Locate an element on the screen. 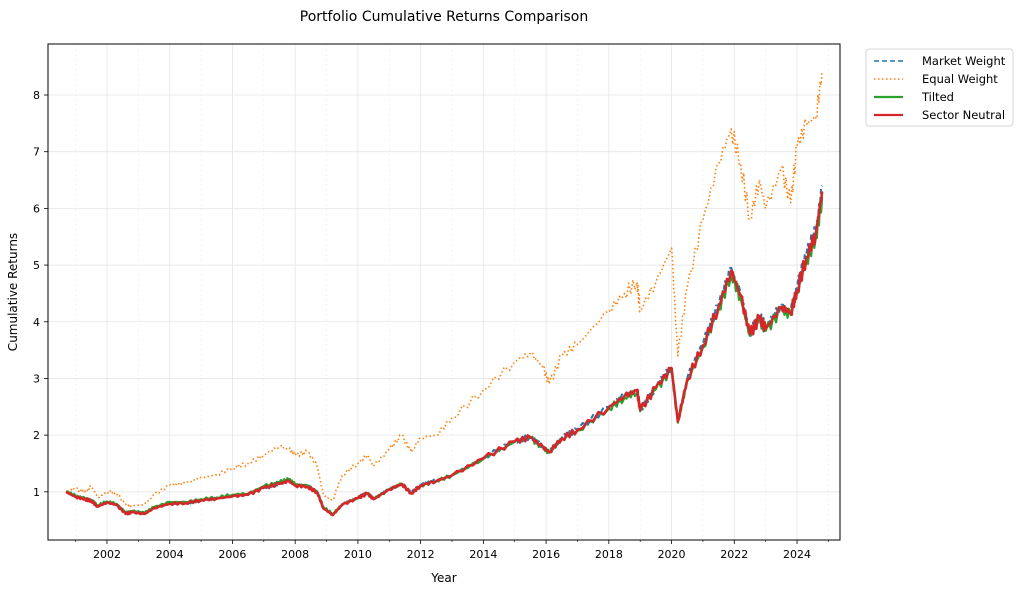  x-tick-label: 2004 is located at coordinates (170, 554).